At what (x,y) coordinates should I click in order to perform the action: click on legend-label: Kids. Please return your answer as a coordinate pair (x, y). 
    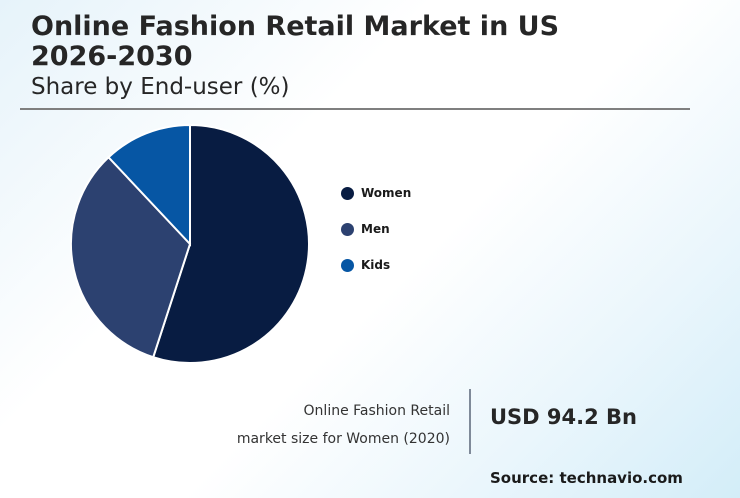
    Looking at the image, I should click on (376, 265).